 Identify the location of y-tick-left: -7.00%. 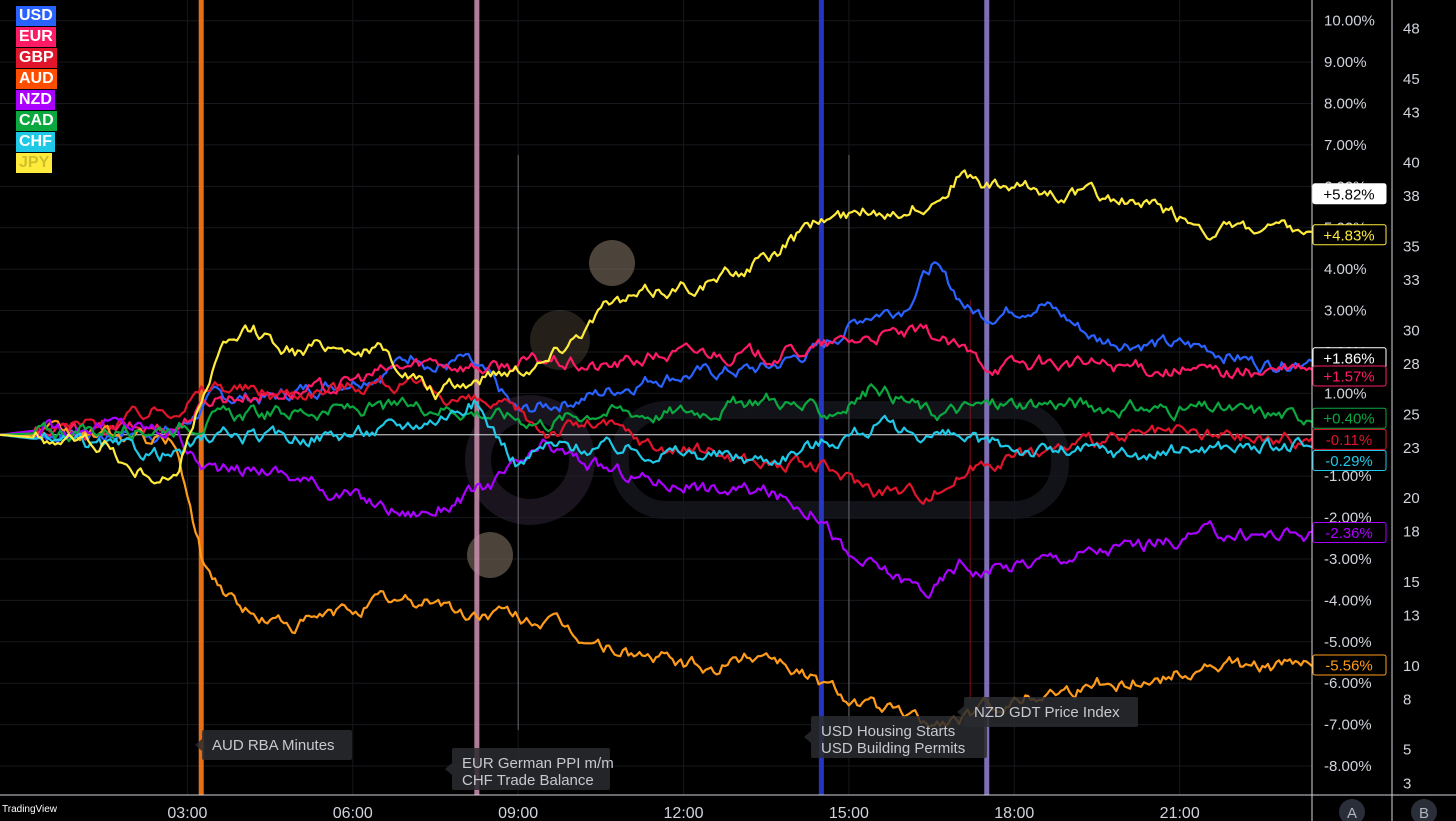
(1348, 725).